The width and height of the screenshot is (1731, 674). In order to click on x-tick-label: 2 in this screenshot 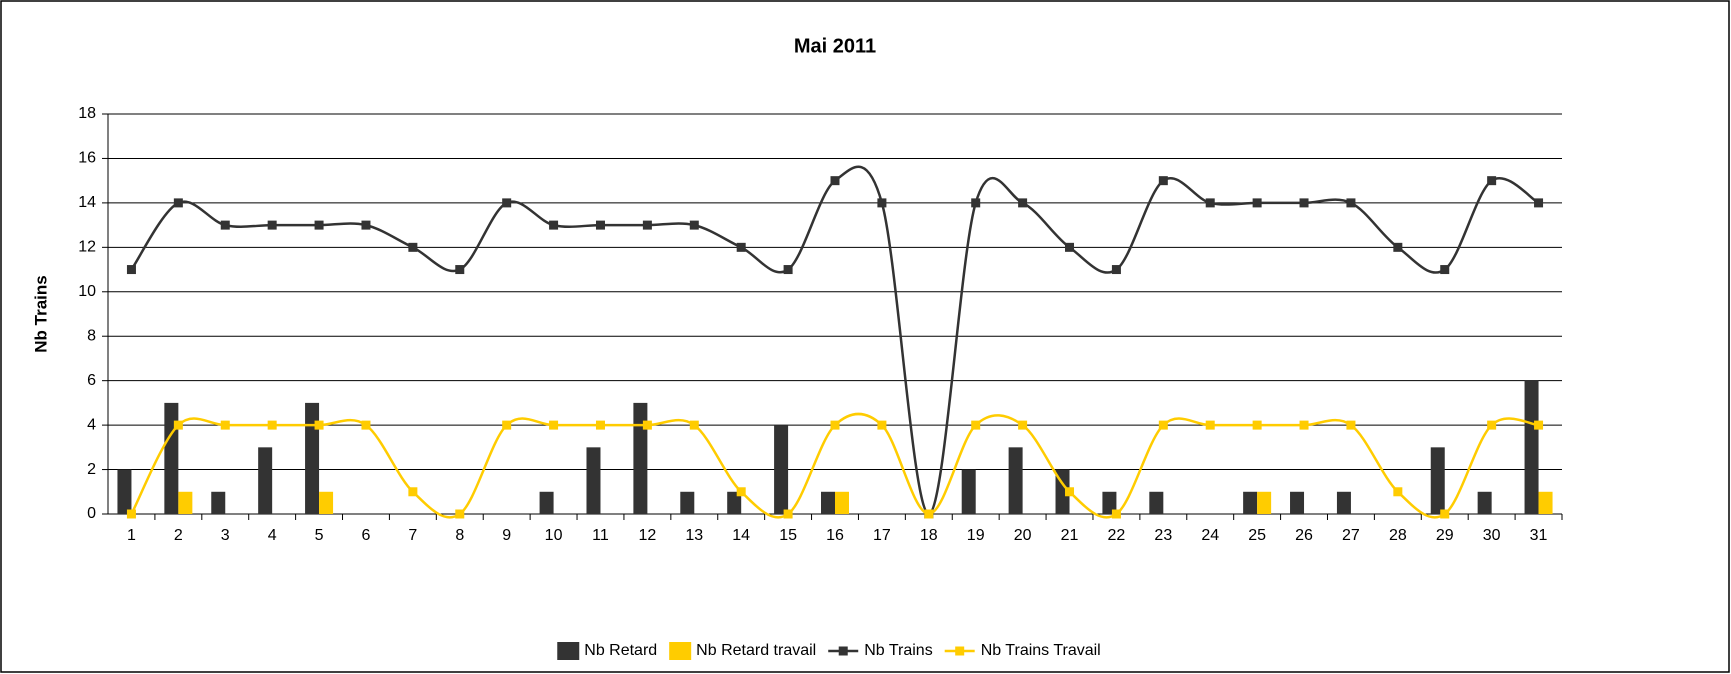, I will do `click(178, 535)`.